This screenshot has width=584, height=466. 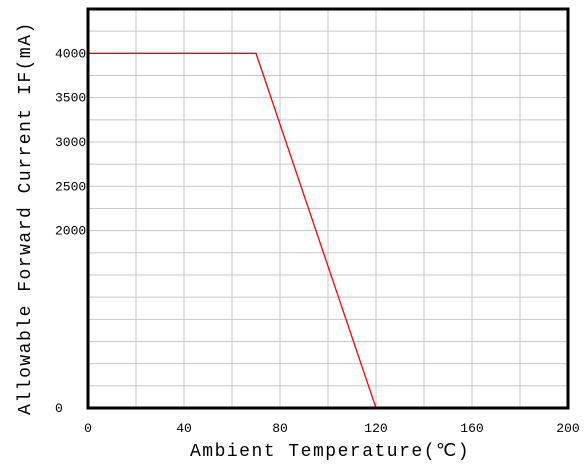 I want to click on x-tick-label: 120, so click(x=375, y=428).